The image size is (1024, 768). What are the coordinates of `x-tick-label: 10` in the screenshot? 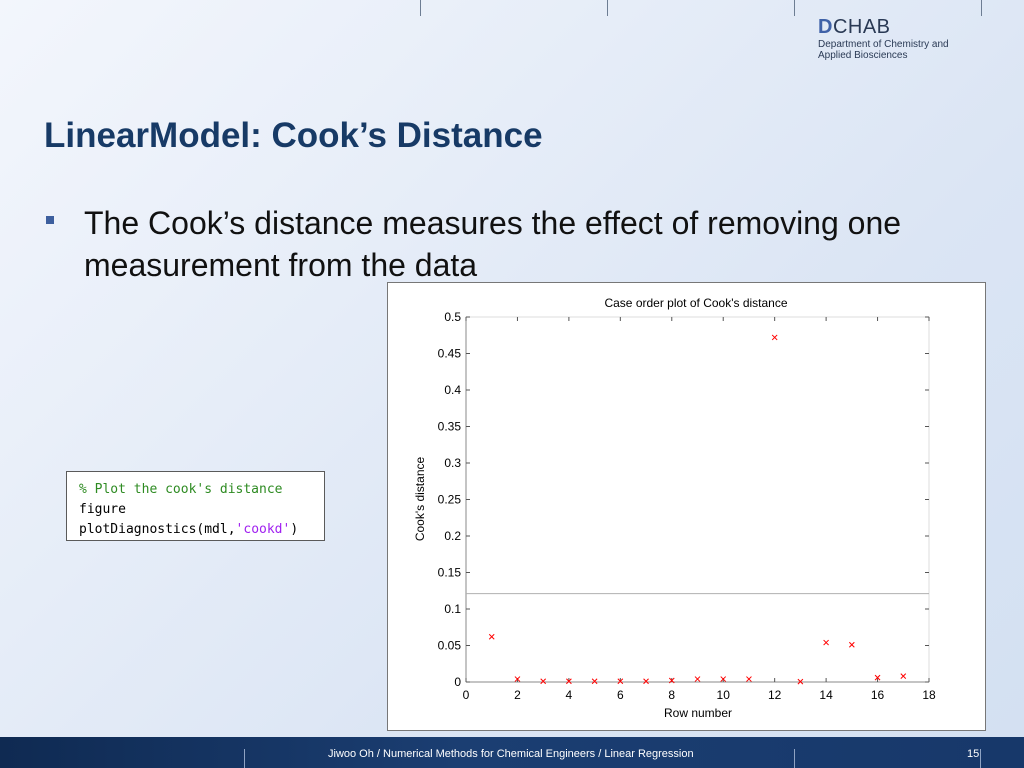 It's located at (724, 695).